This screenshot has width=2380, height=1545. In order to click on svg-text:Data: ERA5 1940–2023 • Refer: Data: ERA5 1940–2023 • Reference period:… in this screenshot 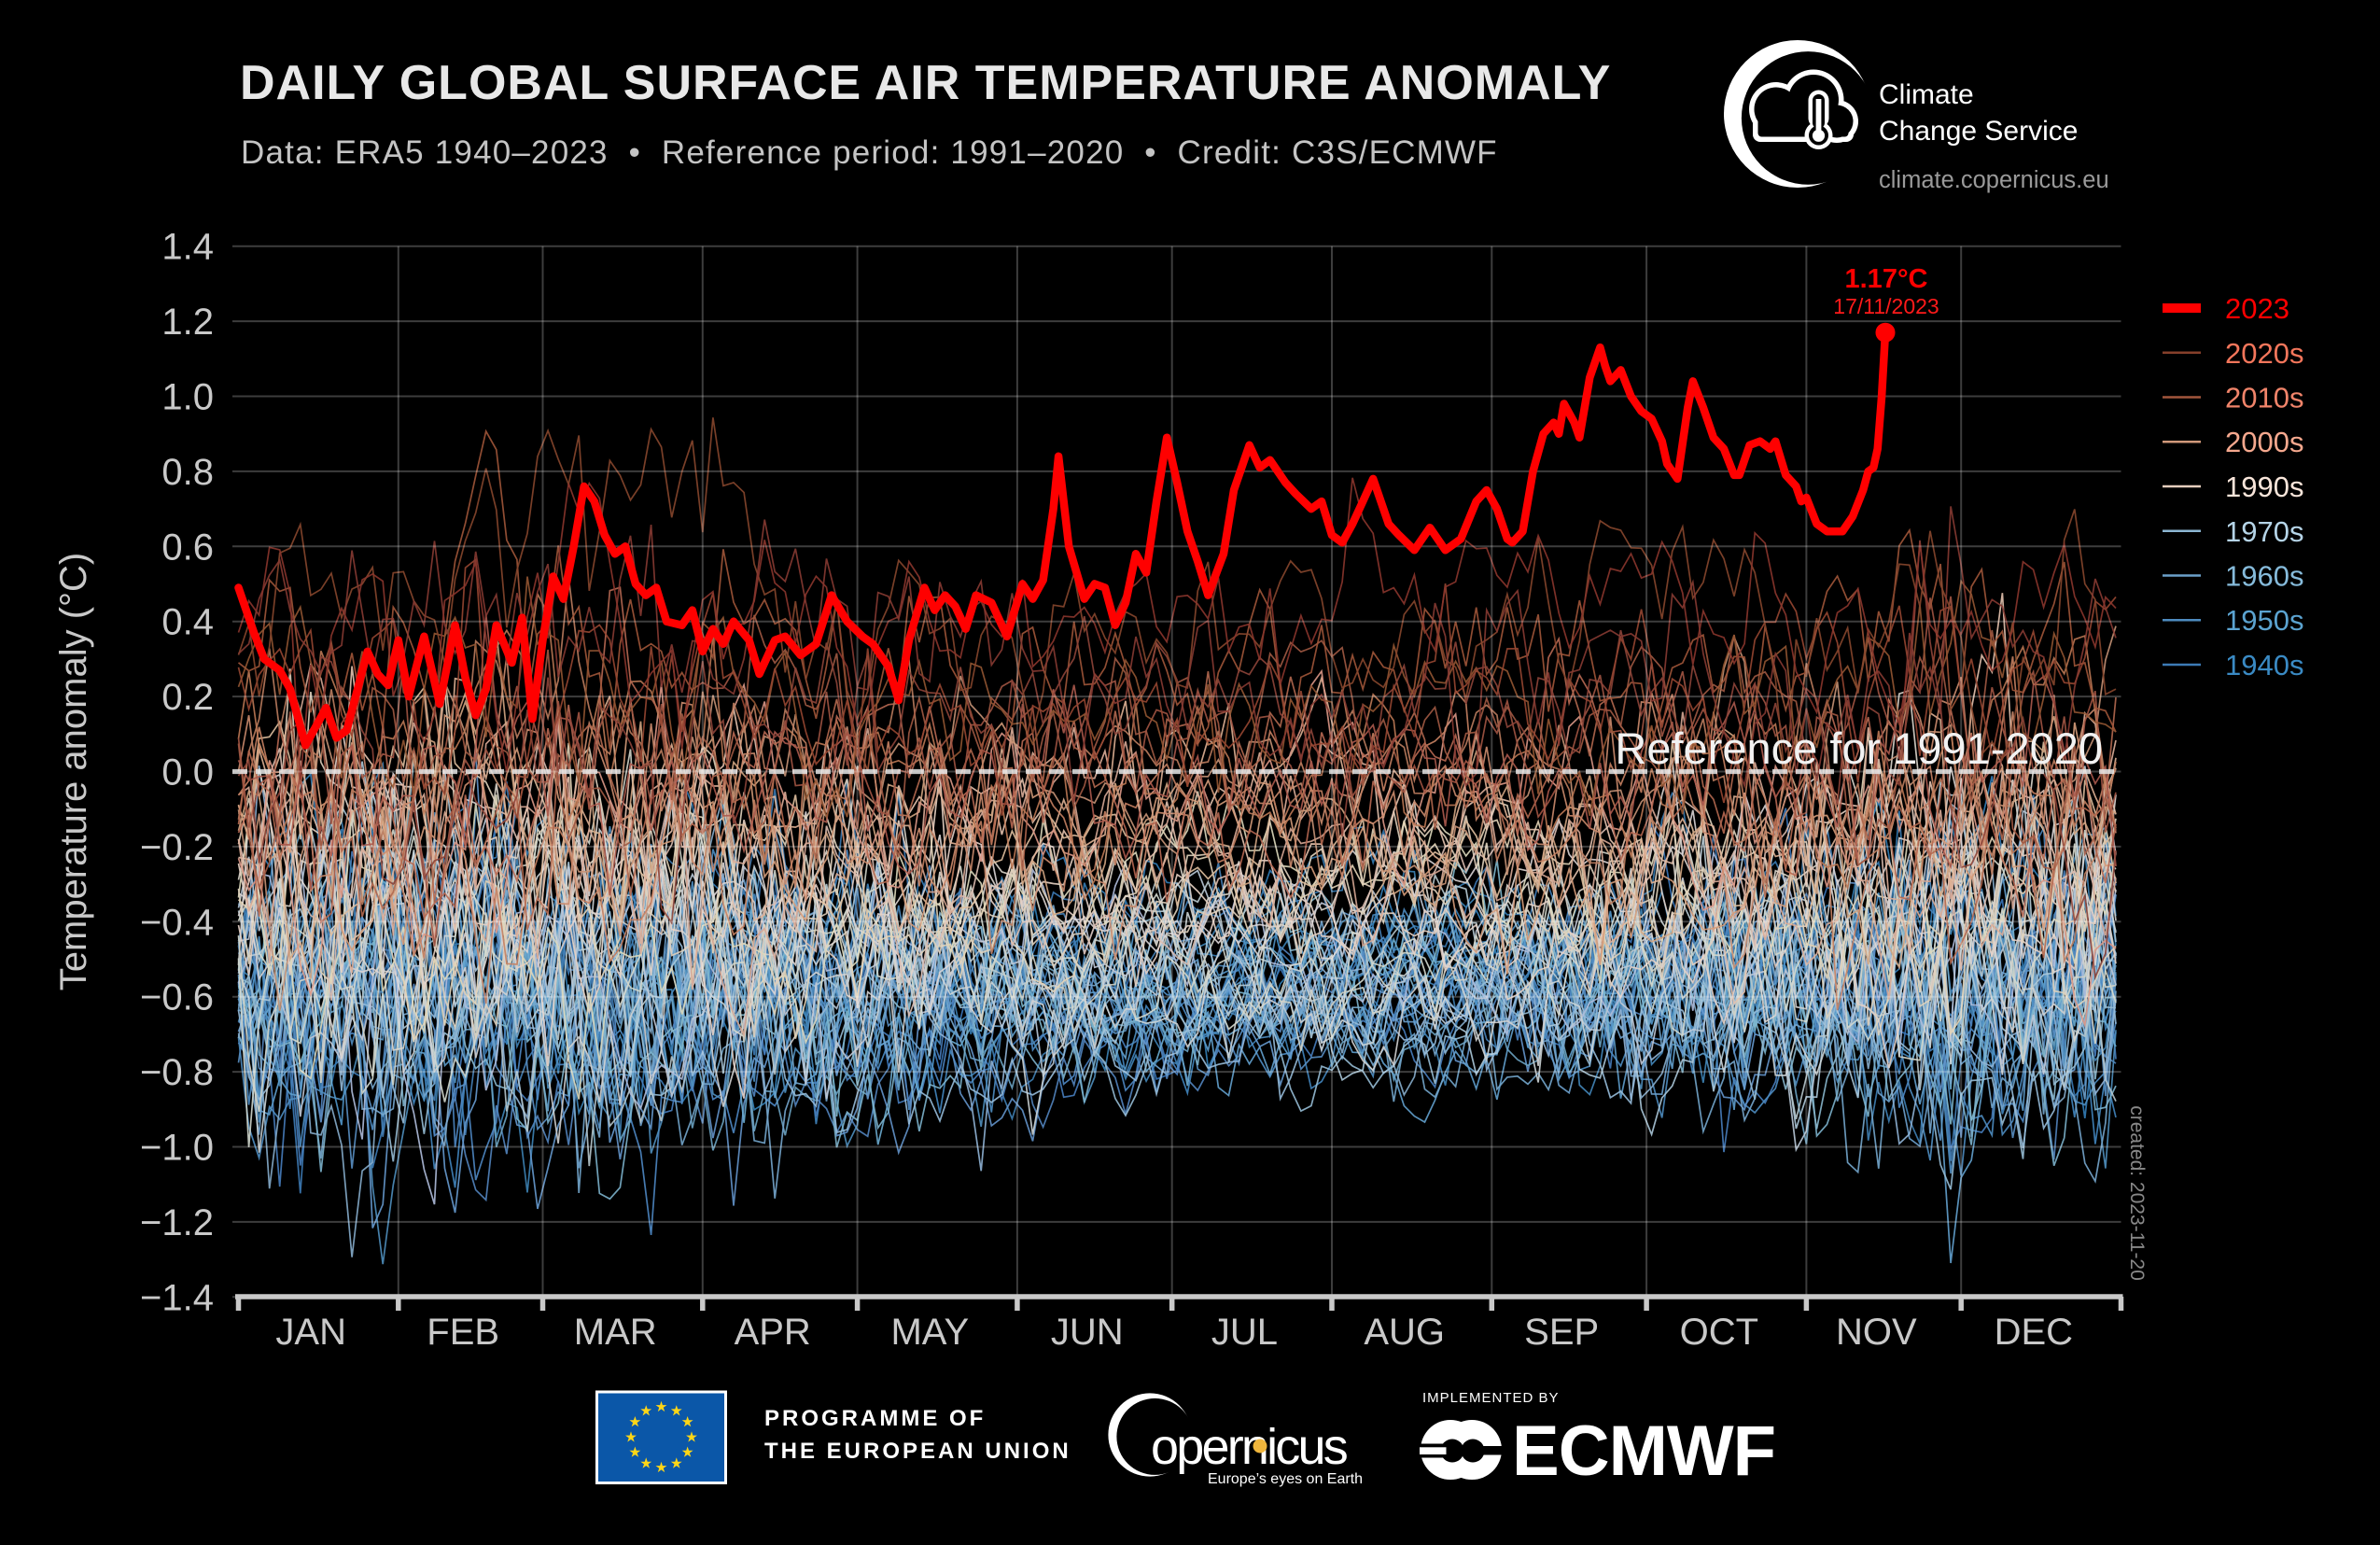, I will do `click(869, 152)`.